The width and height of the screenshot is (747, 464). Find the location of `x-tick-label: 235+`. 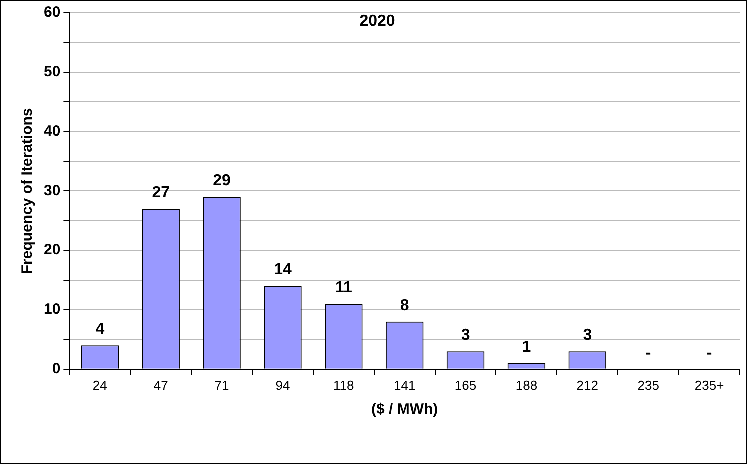

x-tick-label: 235+ is located at coordinates (709, 385).